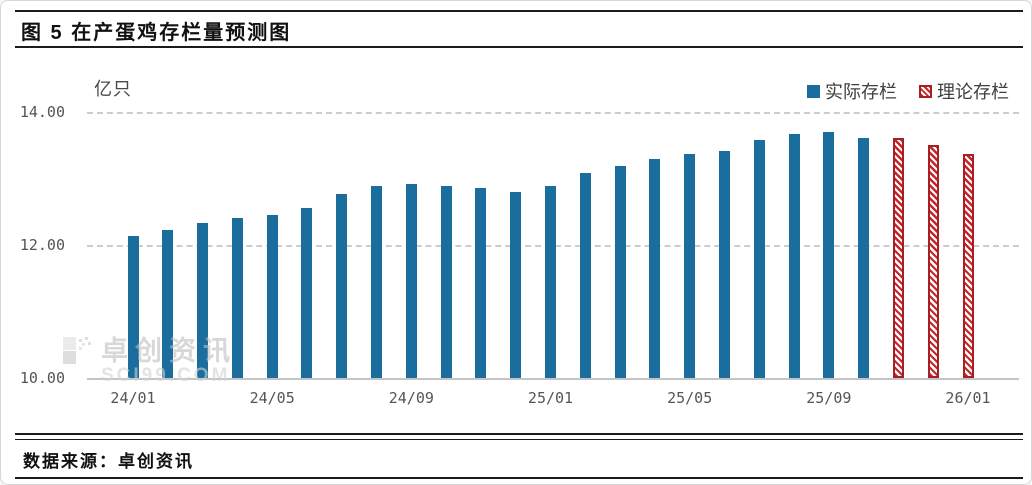 The height and width of the screenshot is (485, 1032). I want to click on x-tick-label: 25/01, so click(550, 398).